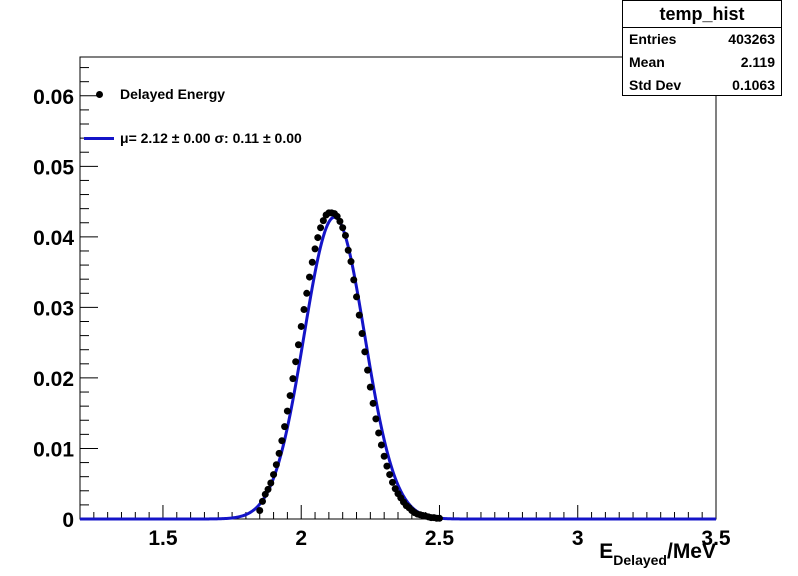  Describe the element at coordinates (702, 62) in the screenshot. I see `stats-row-mean: Mean 2.119` at that location.